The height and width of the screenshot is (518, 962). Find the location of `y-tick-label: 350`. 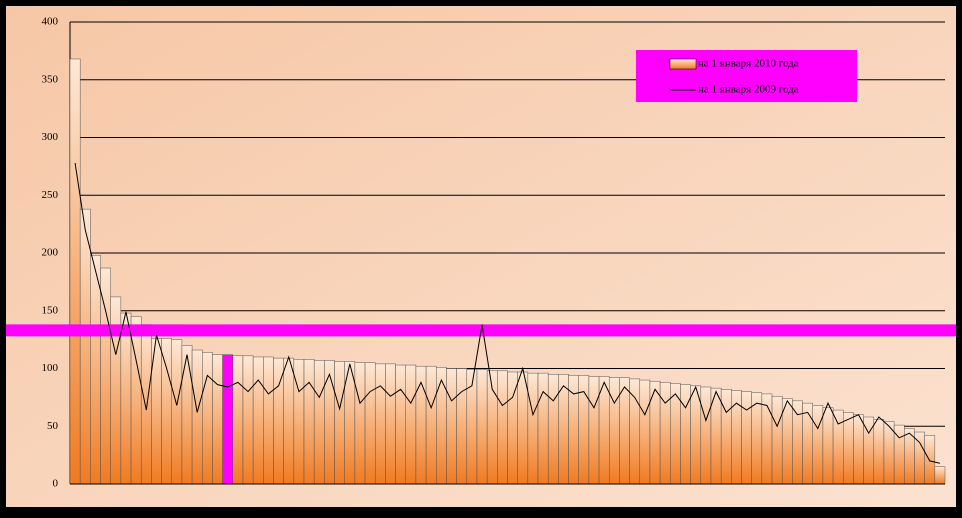

y-tick-label: 350 is located at coordinates (50, 79).